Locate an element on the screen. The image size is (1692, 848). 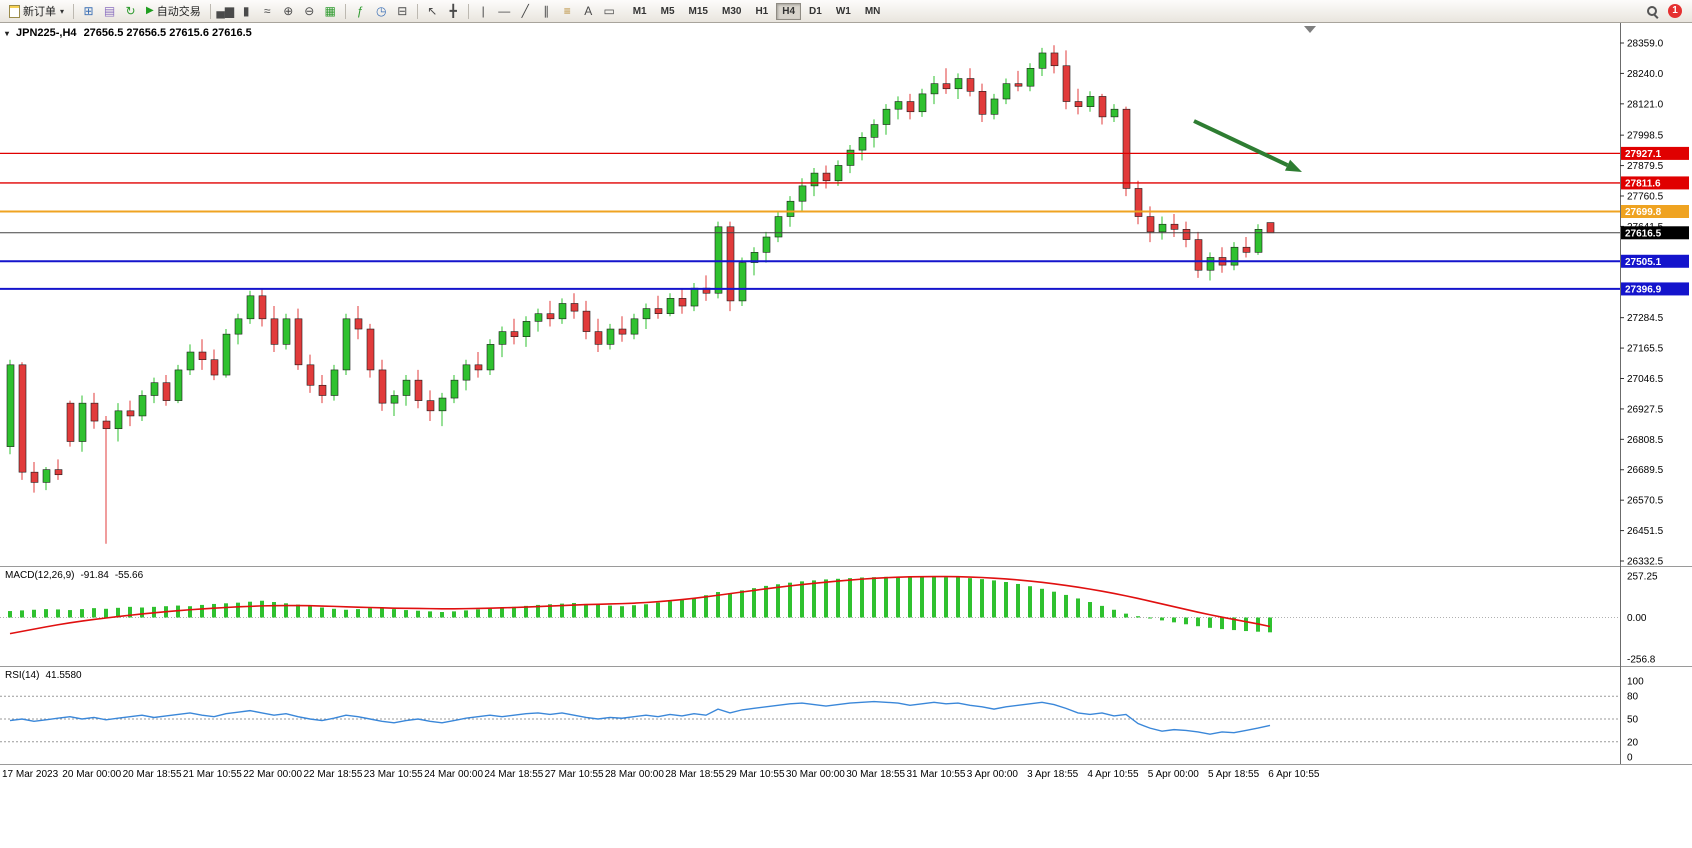
ohlc-values: 27656.5 27656.5 27615.6 27616.5 is located at coordinates (167, 33).